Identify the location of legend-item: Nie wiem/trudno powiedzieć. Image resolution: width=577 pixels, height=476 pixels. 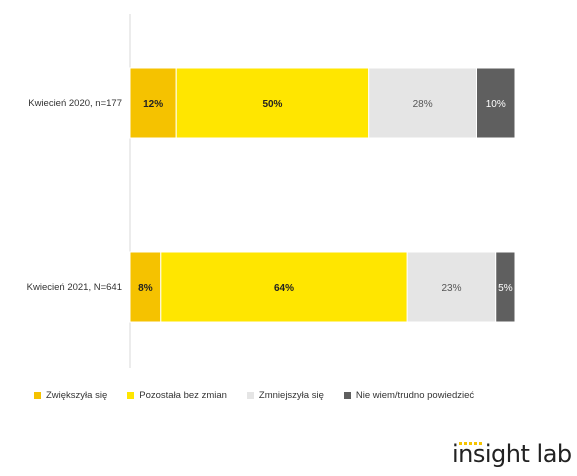
(409, 395).